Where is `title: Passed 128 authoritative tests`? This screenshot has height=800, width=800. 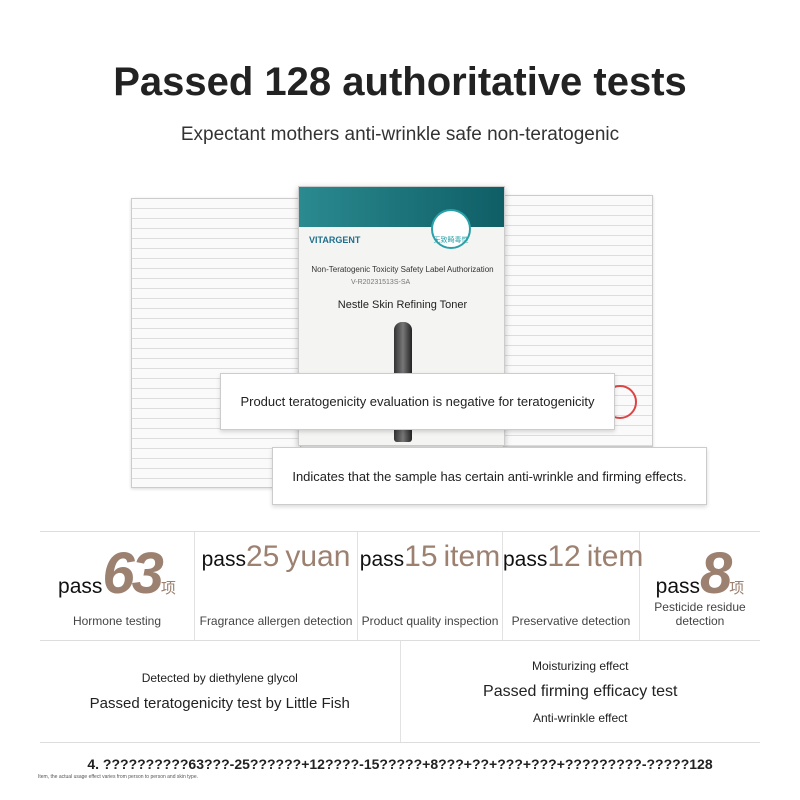
title: Passed 128 authoritative tests is located at coordinates (400, 82).